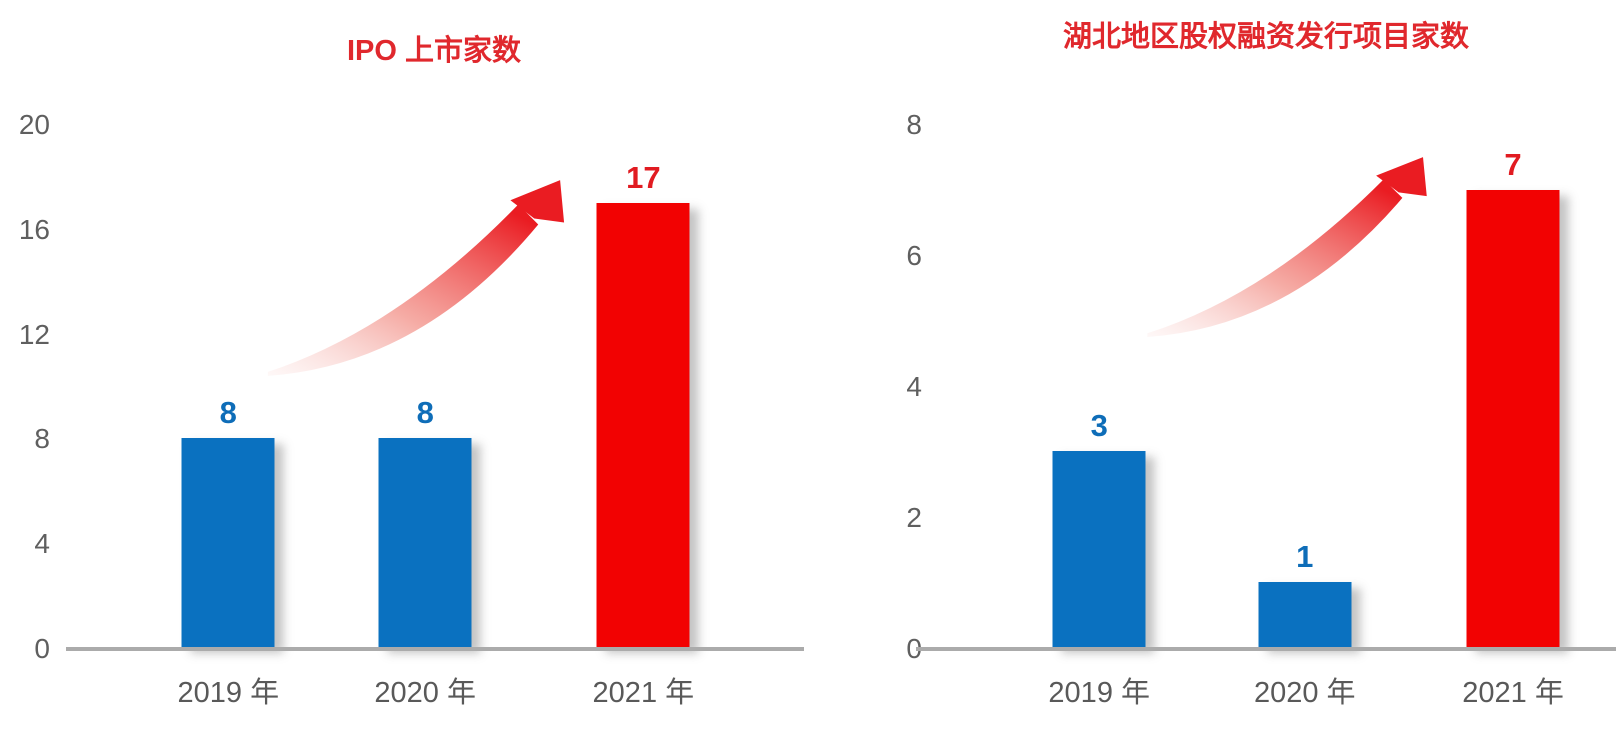 This screenshot has width=1616, height=740. Describe the element at coordinates (914, 255) in the screenshot. I see `y-tick-label: 6` at that location.